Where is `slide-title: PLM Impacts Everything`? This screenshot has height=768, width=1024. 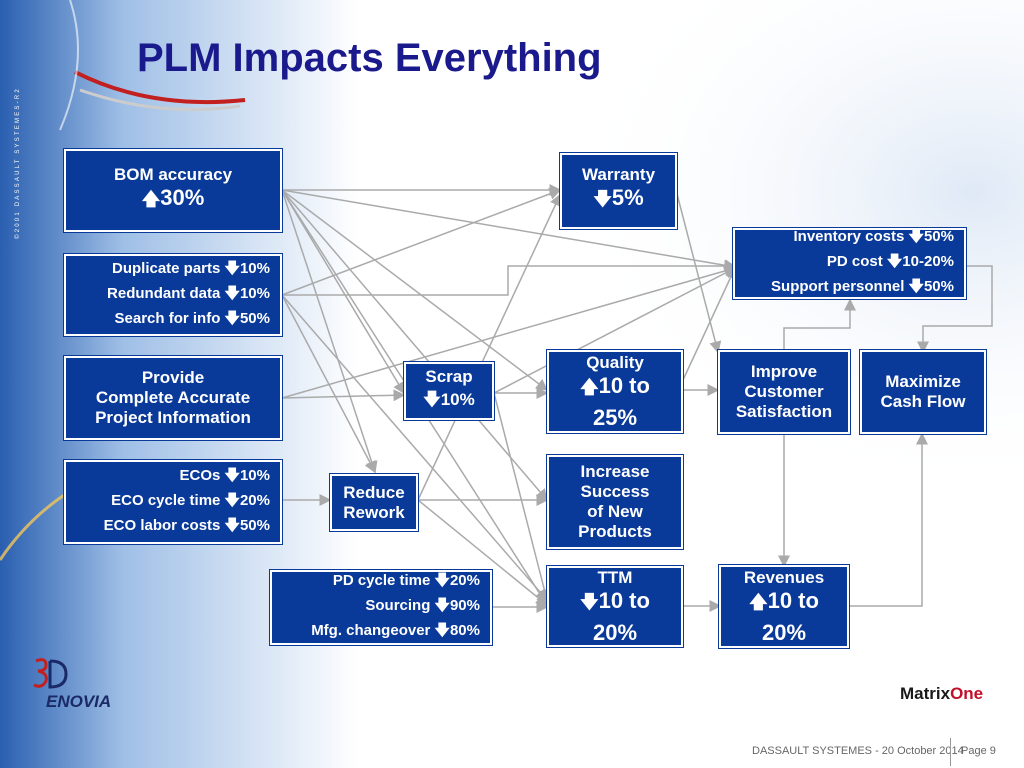 slide-title: PLM Impacts Everything is located at coordinates (369, 58).